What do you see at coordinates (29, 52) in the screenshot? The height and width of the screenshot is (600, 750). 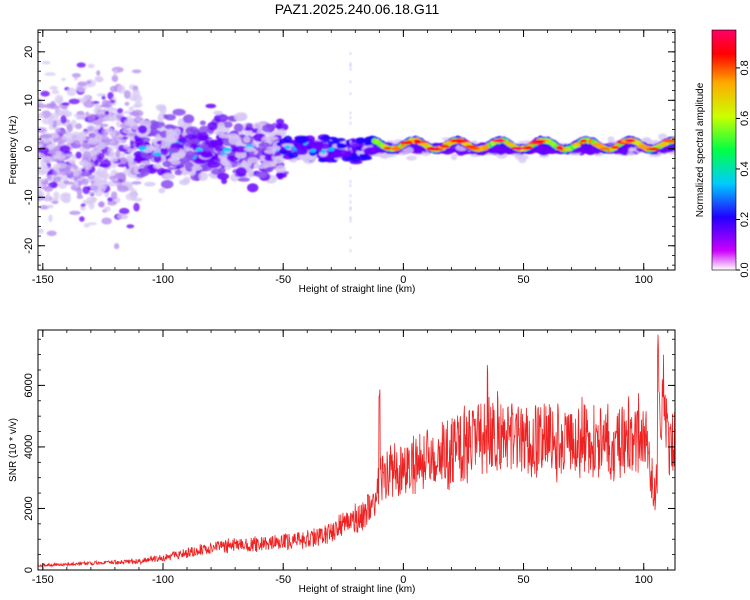 I see `spectrogram-y-tick-label: 20` at bounding box center [29, 52].